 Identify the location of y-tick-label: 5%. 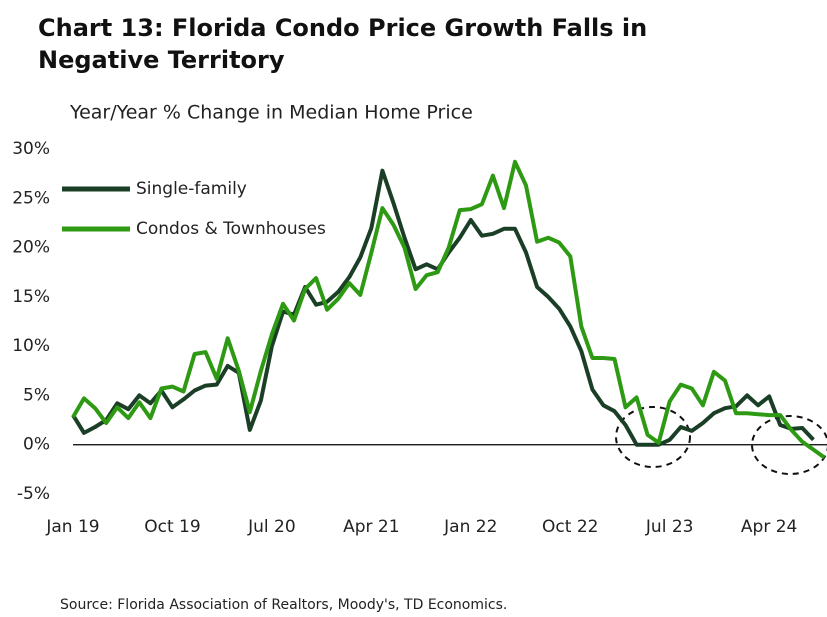
(36, 395).